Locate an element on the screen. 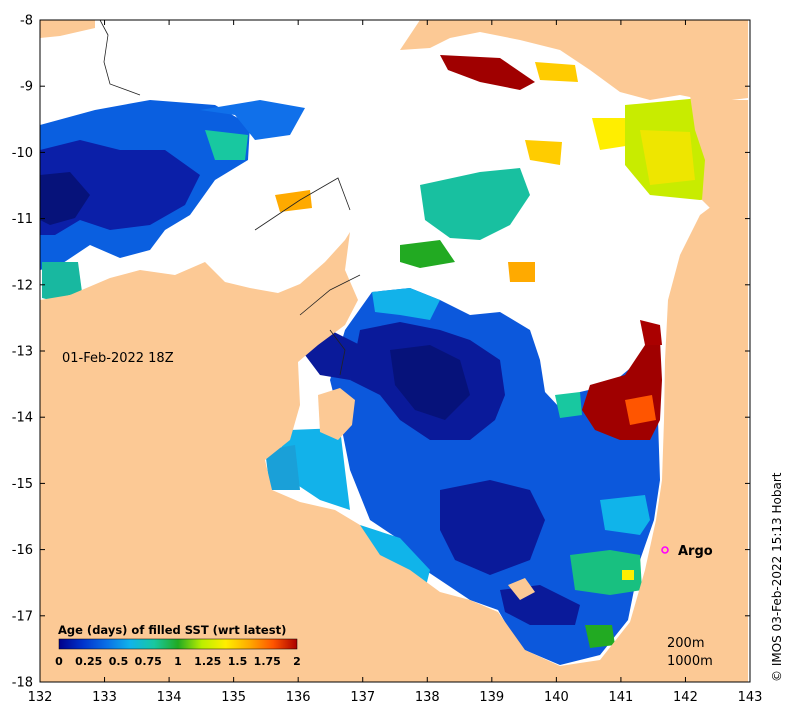  lat-tick-label: -14 is located at coordinates (22, 418).